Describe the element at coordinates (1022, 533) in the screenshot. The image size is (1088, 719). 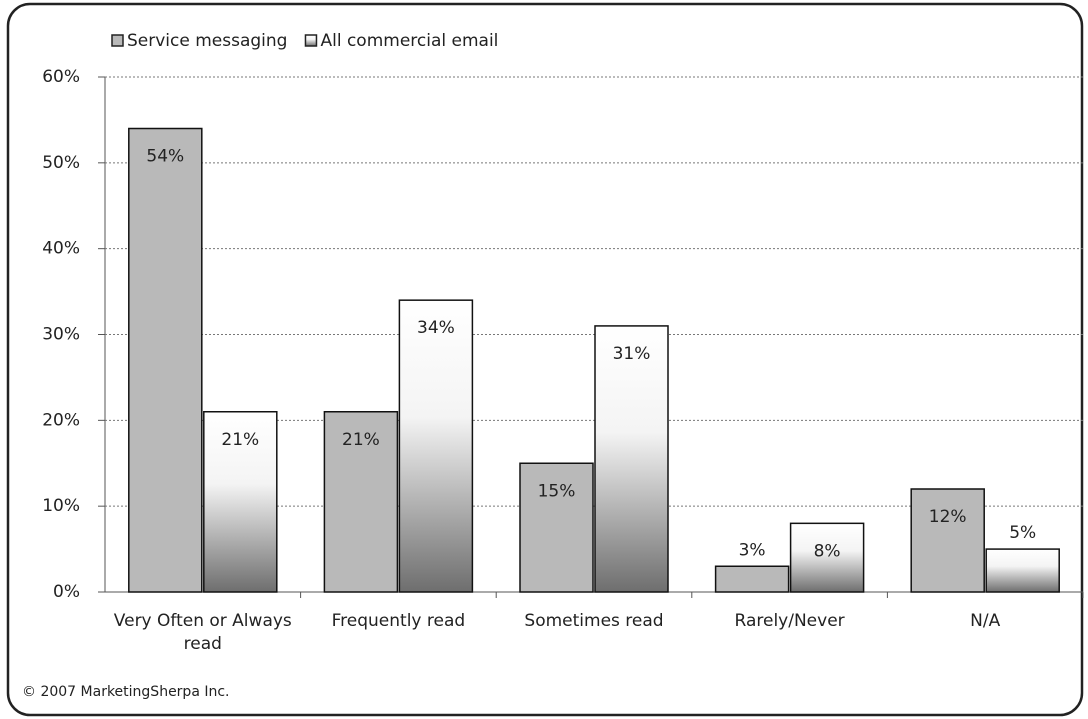
I see `data-label: 5%` at that location.